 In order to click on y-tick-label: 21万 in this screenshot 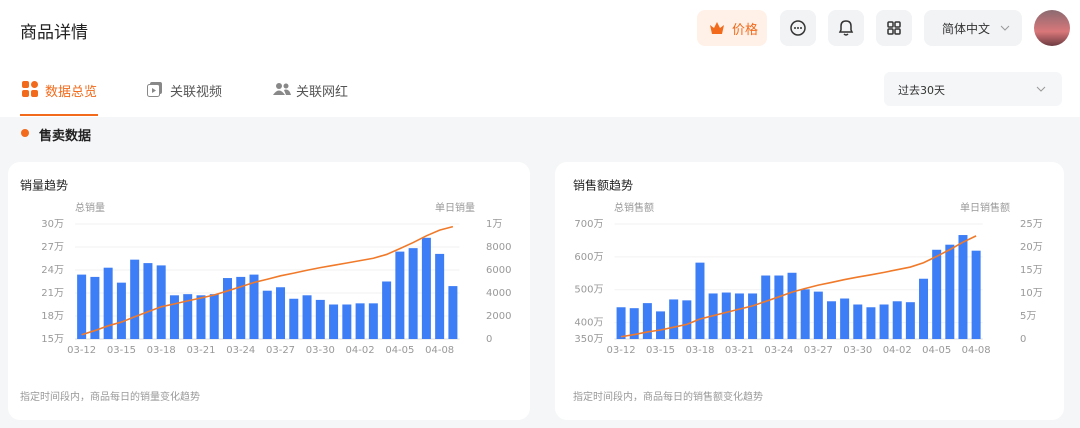, I will do `click(52, 293)`.